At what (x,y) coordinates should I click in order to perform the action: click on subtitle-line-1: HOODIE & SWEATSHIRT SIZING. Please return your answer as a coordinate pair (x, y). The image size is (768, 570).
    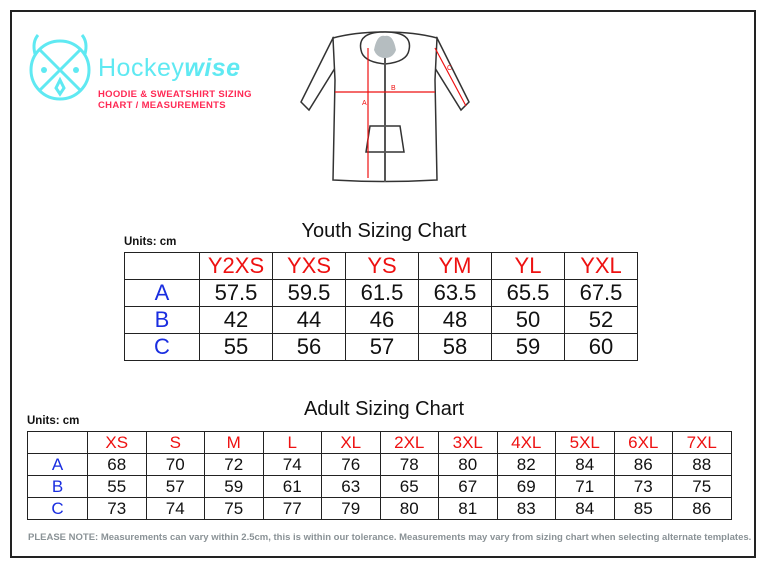
    Looking at the image, I should click on (175, 94).